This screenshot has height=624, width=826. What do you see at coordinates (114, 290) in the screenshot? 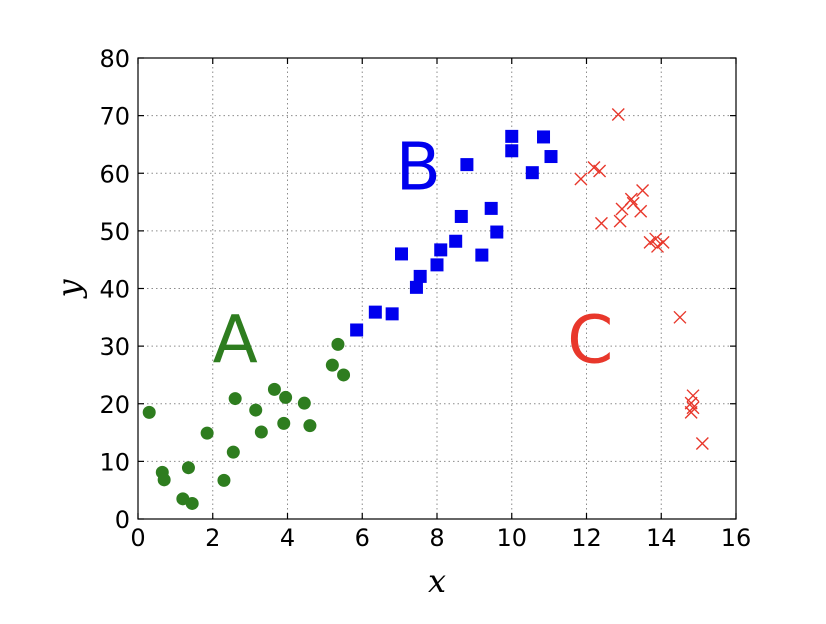
I see `y-tick-label: 40` at bounding box center [114, 290].